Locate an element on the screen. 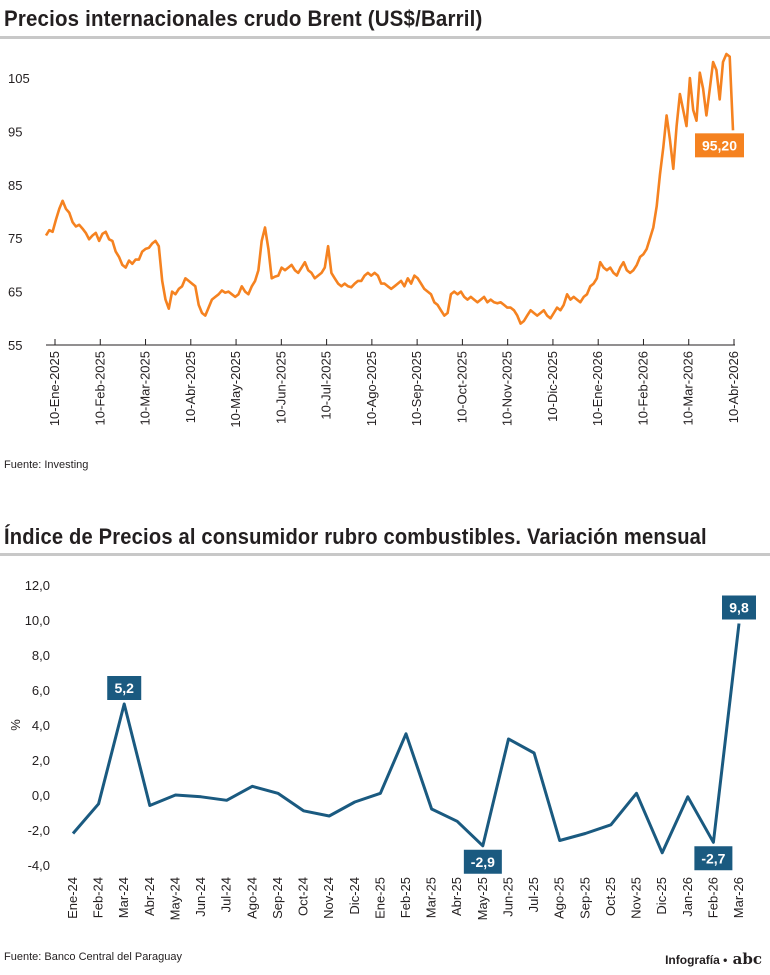  x-tick-label: Dic-24 is located at coordinates (354, 896).